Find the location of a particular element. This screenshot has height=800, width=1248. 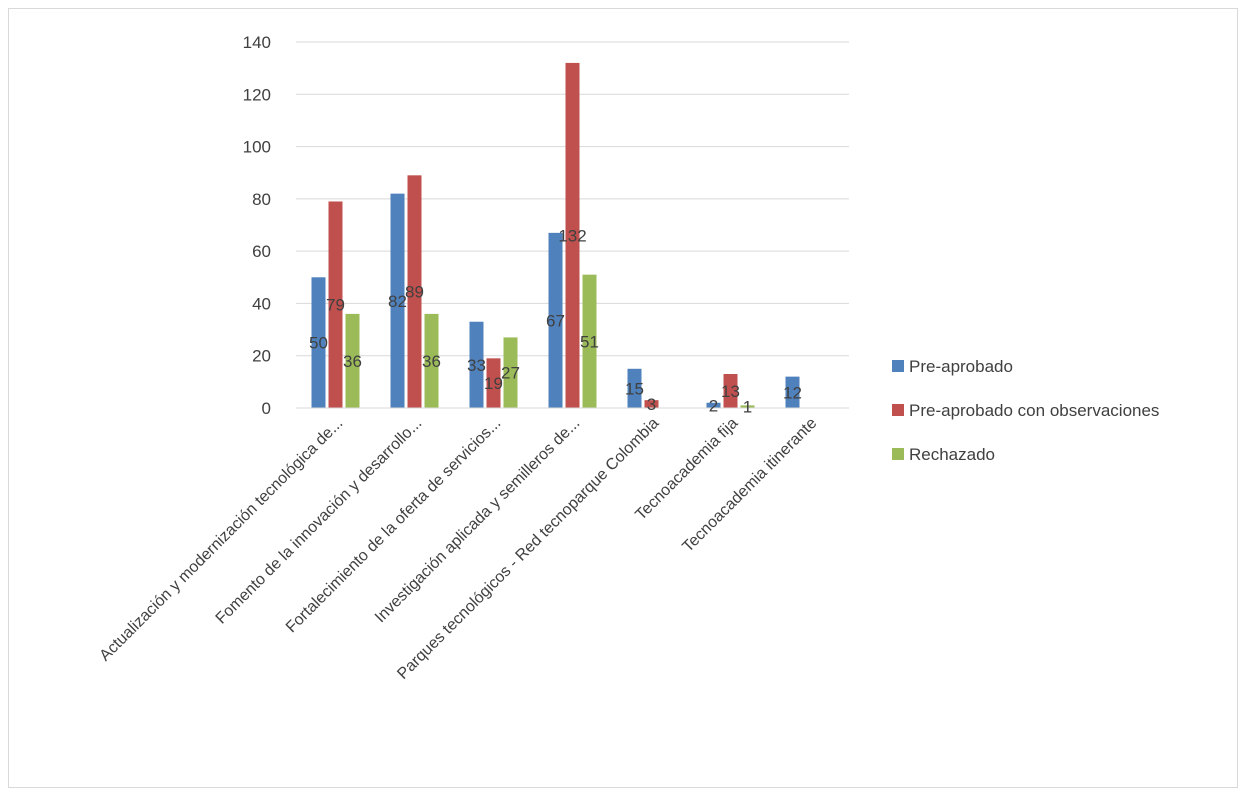

data-label: 2 is located at coordinates (713, 405).